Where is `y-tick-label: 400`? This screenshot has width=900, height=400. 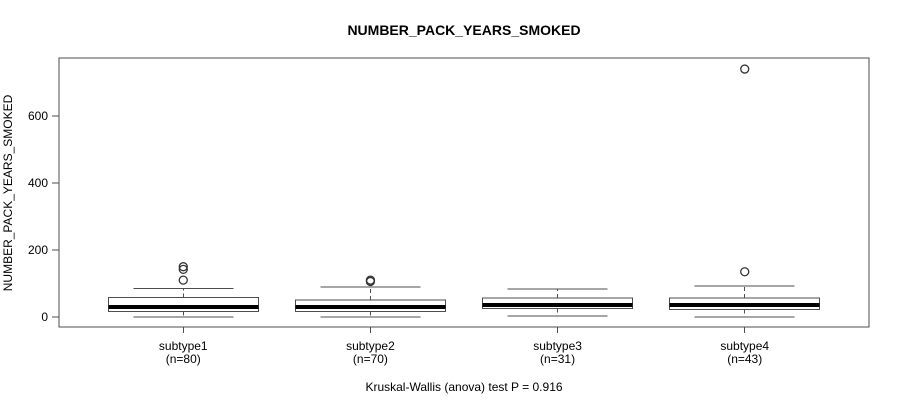
y-tick-label: 400 is located at coordinates (38, 183).